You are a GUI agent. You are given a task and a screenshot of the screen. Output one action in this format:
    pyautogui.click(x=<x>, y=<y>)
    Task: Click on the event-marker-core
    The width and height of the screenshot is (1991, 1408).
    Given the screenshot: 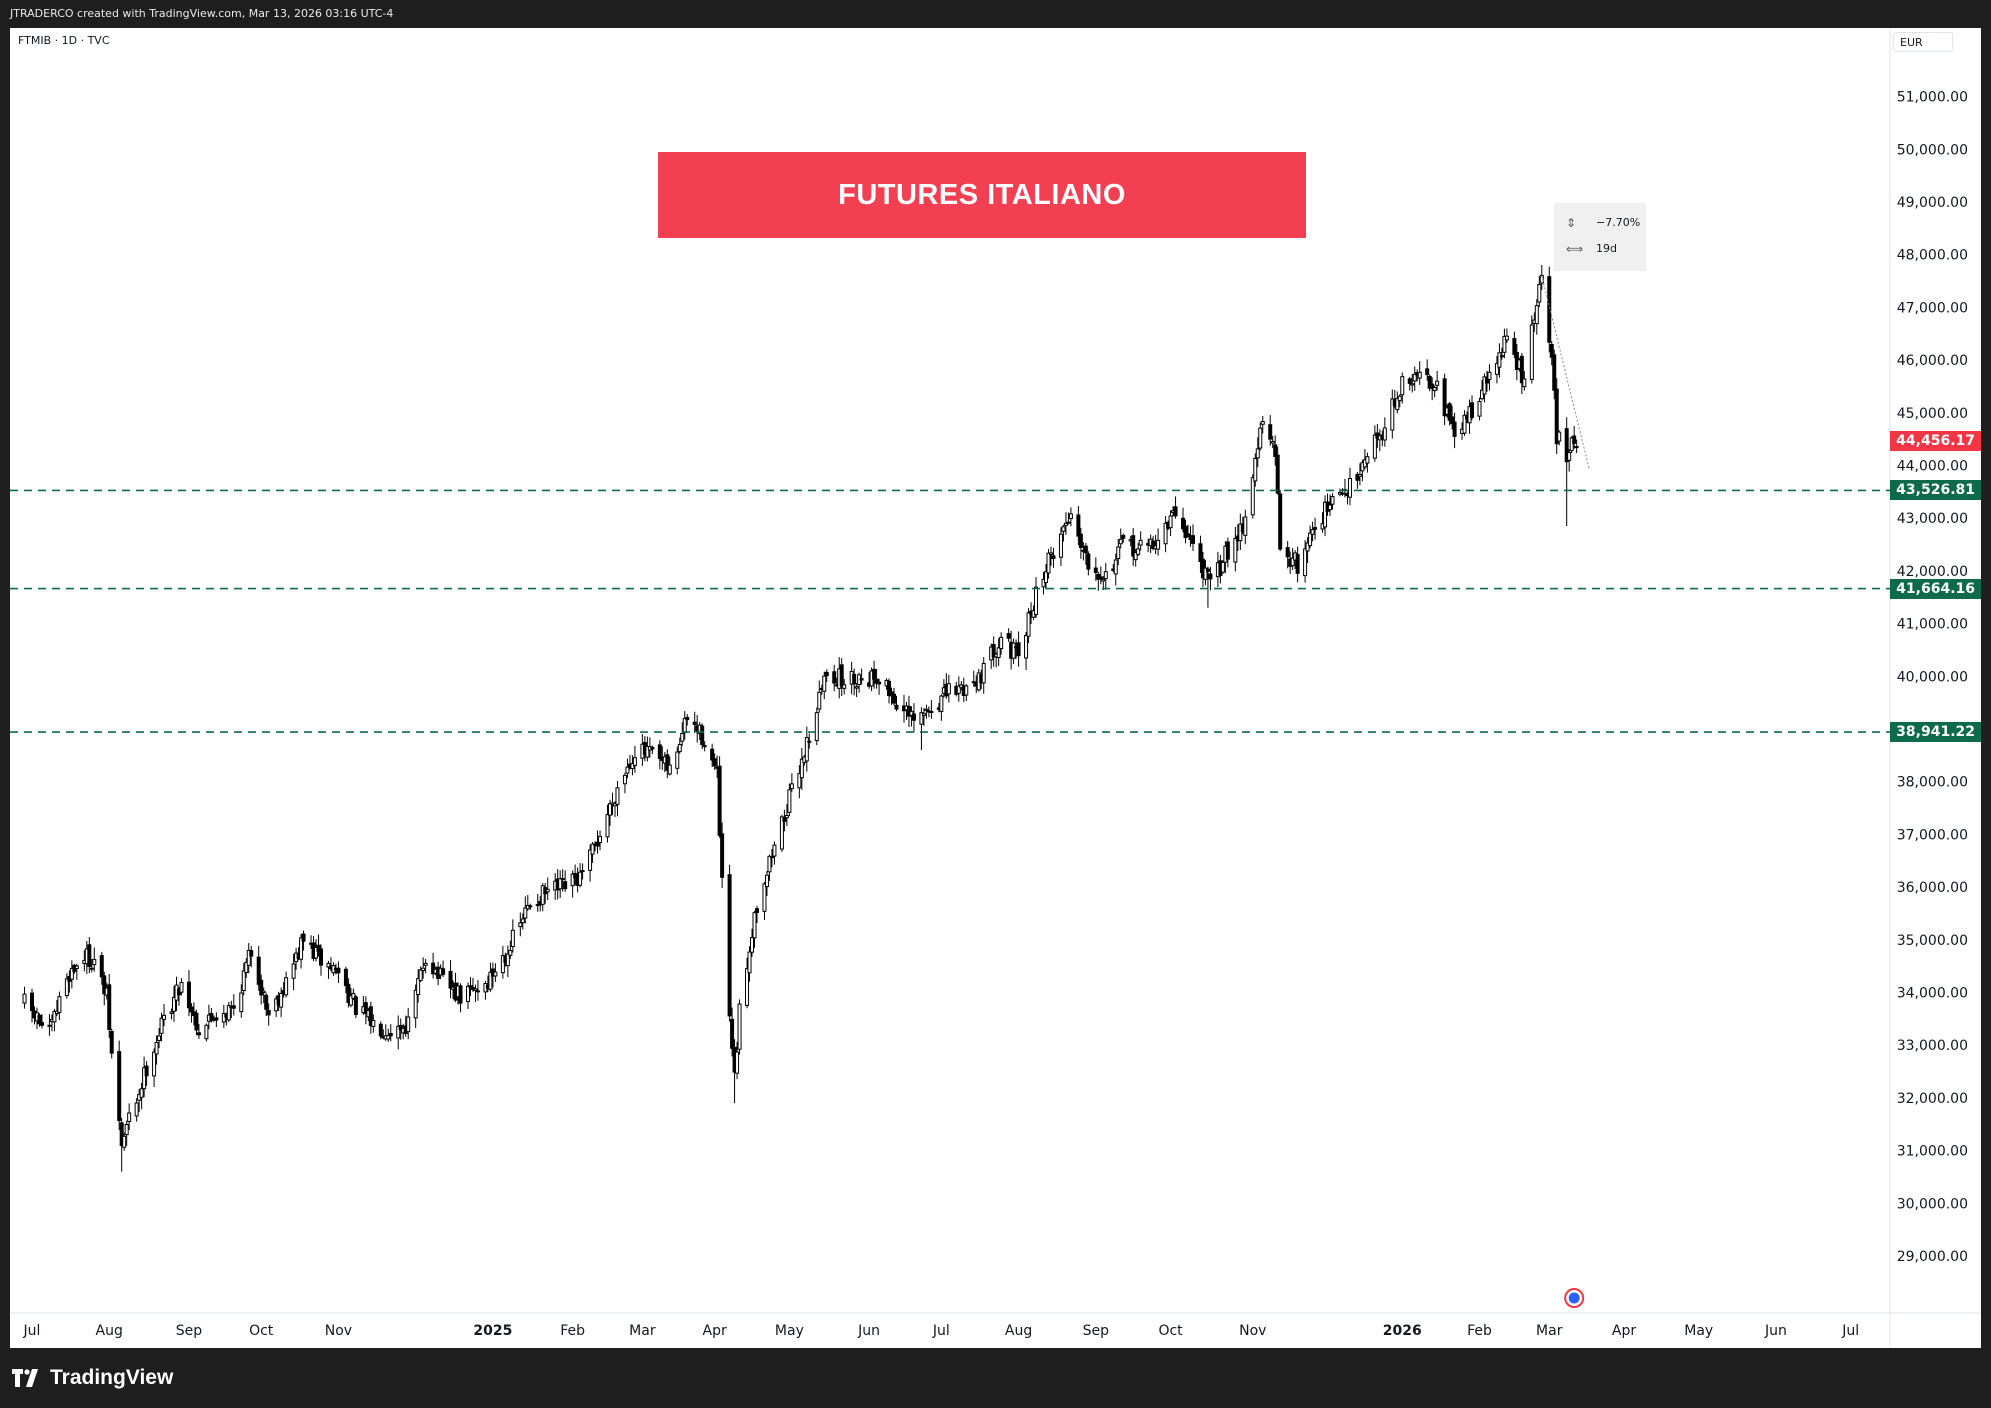 What is the action you would take?
    pyautogui.click(x=1574, y=1298)
    